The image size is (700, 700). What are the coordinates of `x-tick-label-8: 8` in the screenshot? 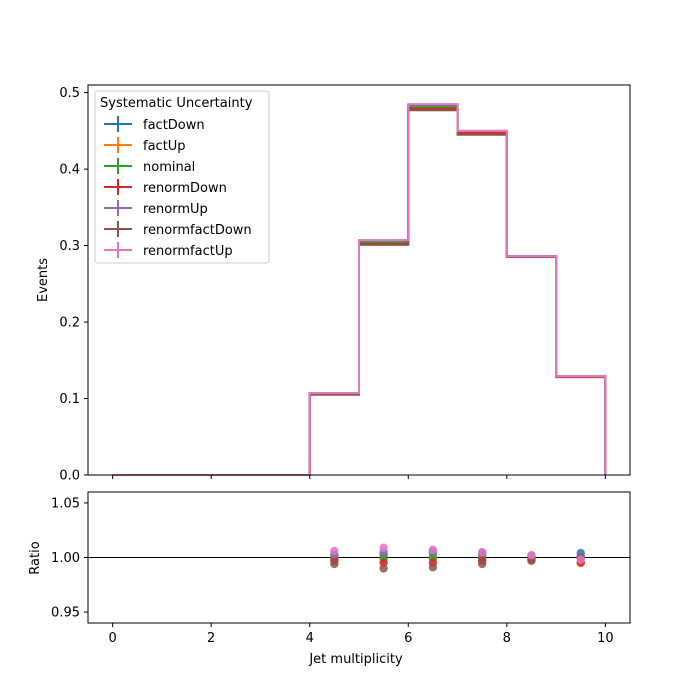 It's located at (507, 638).